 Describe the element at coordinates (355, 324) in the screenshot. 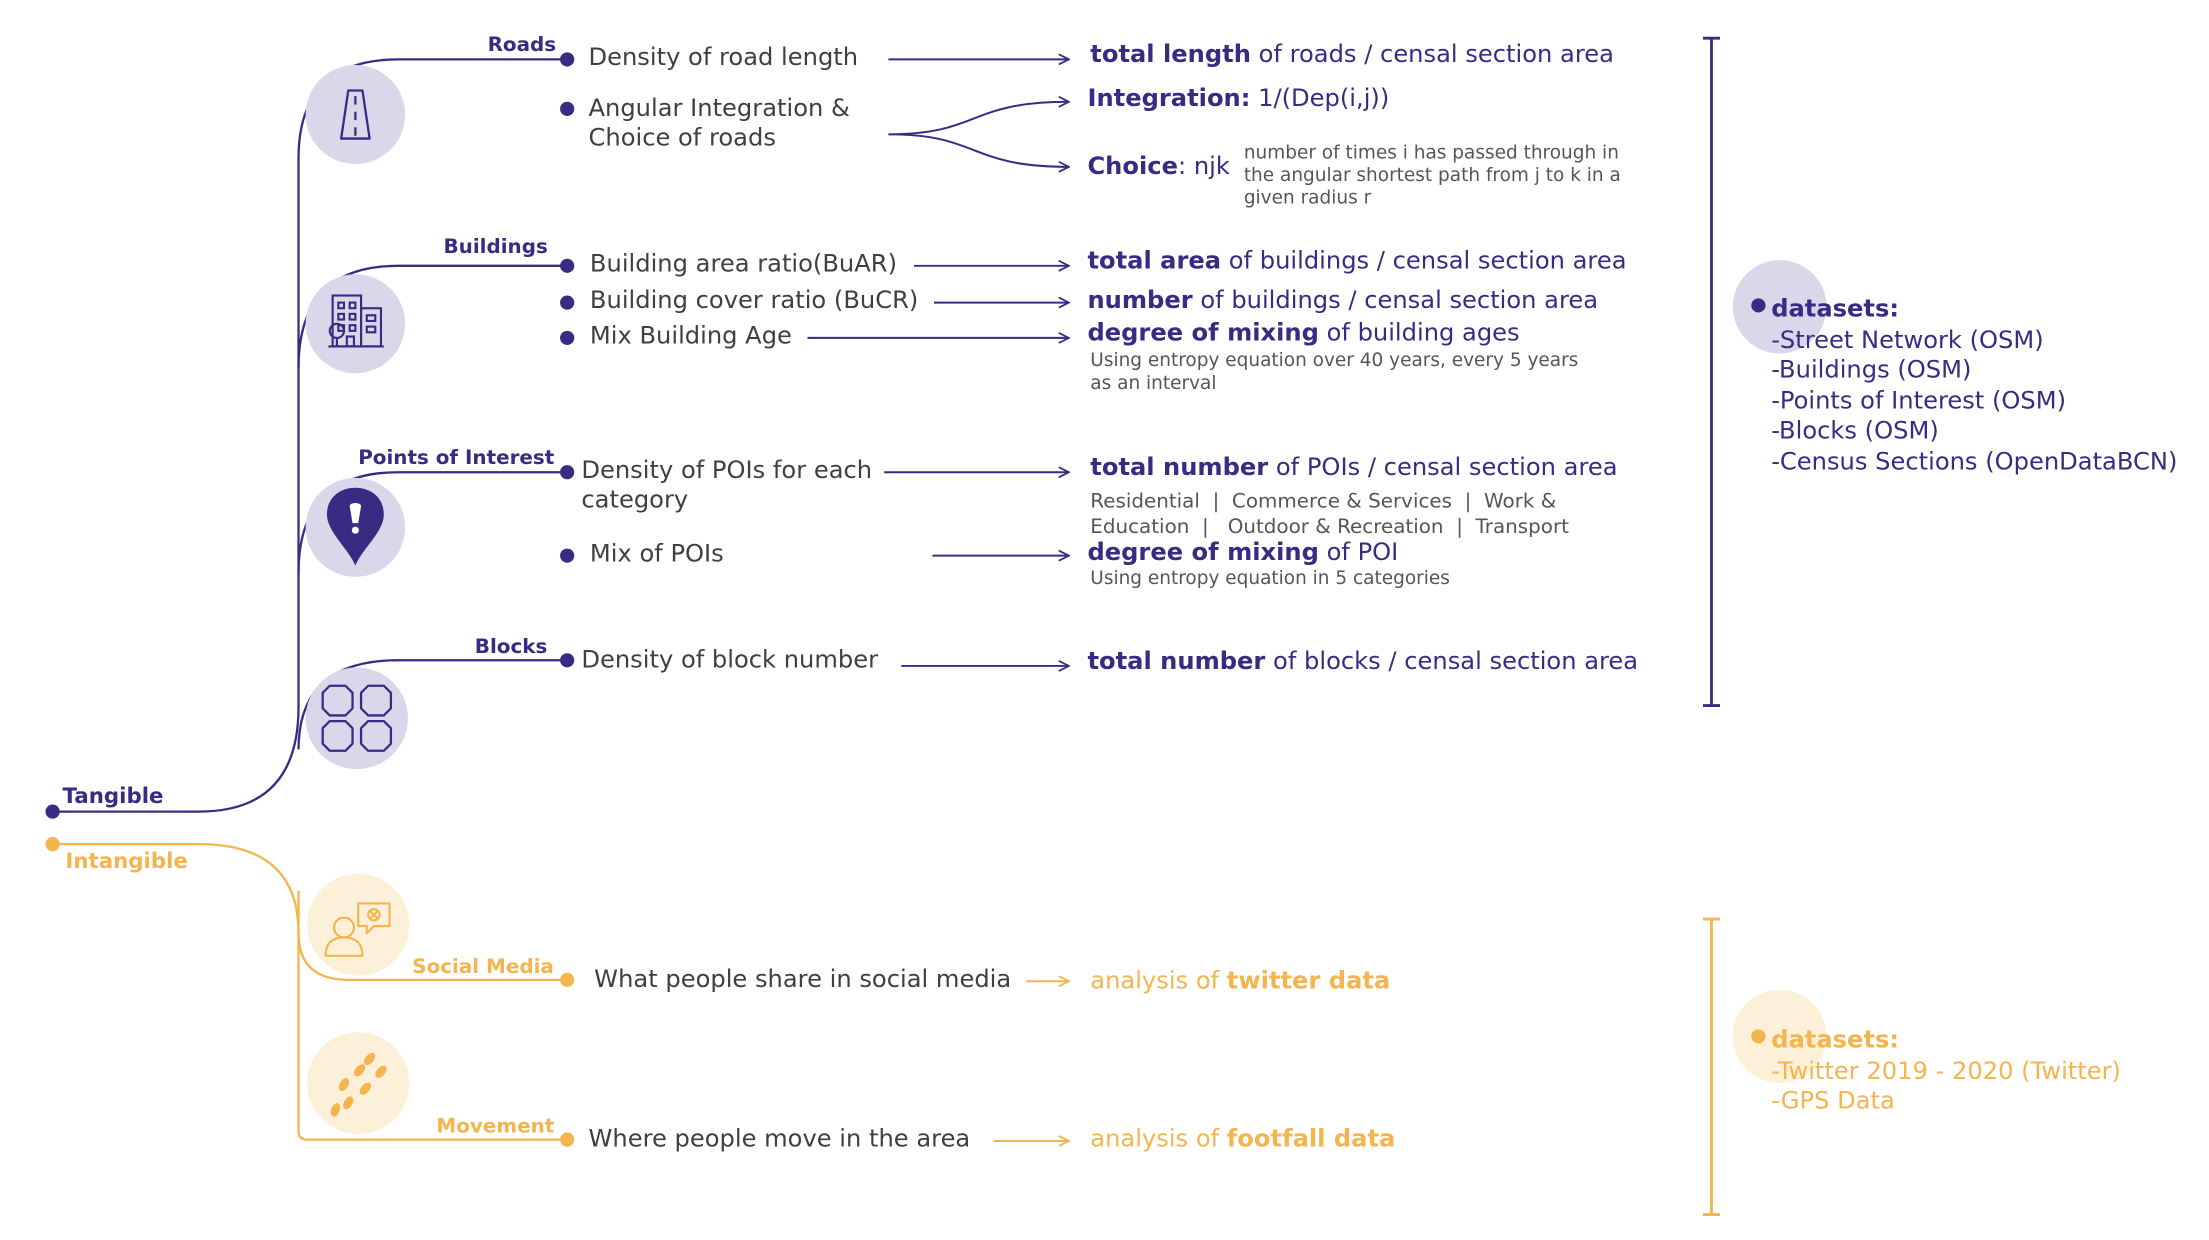

I see `buildings-icon` at that location.